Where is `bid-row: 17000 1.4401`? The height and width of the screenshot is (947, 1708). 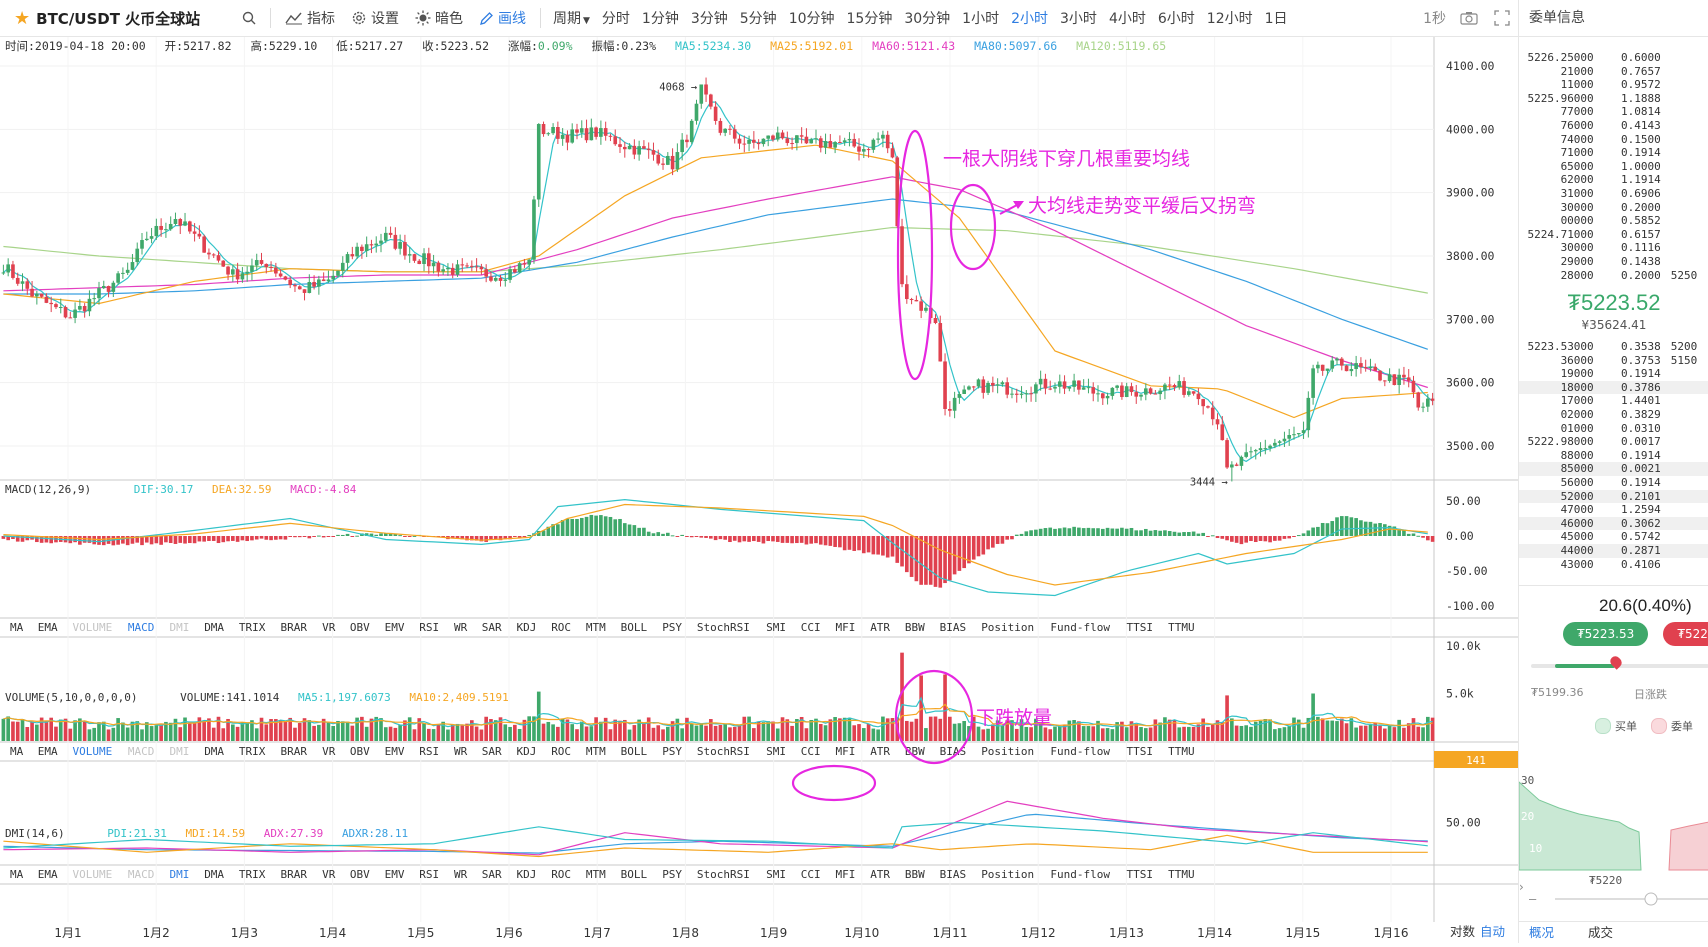
bid-row: 17000 1.4401 is located at coordinates (1613, 401).